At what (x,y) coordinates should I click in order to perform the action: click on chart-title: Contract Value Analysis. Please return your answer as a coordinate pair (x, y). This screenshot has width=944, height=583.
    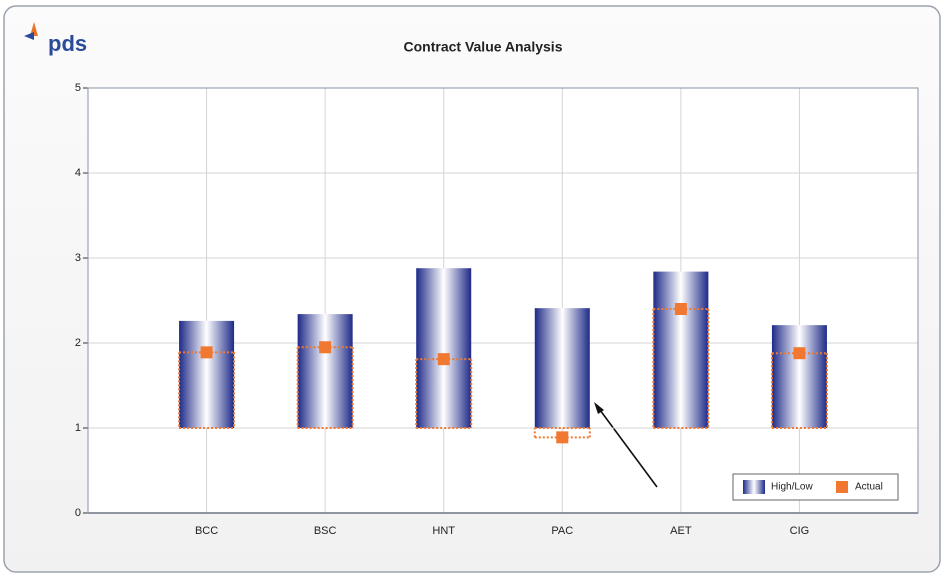
    Looking at the image, I should click on (483, 47).